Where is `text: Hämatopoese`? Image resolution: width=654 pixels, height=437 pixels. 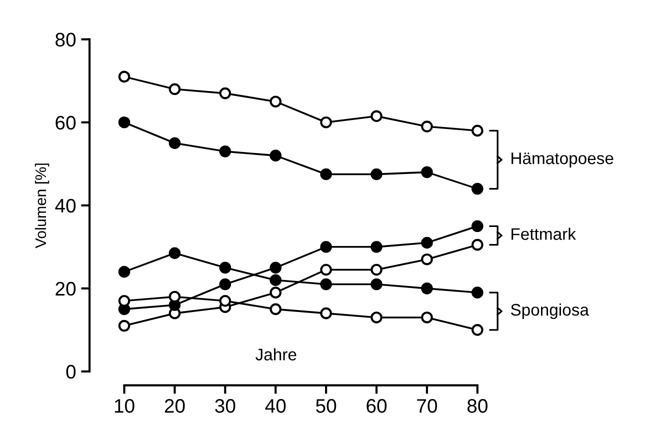
text: Hämatopoese is located at coordinates (563, 160).